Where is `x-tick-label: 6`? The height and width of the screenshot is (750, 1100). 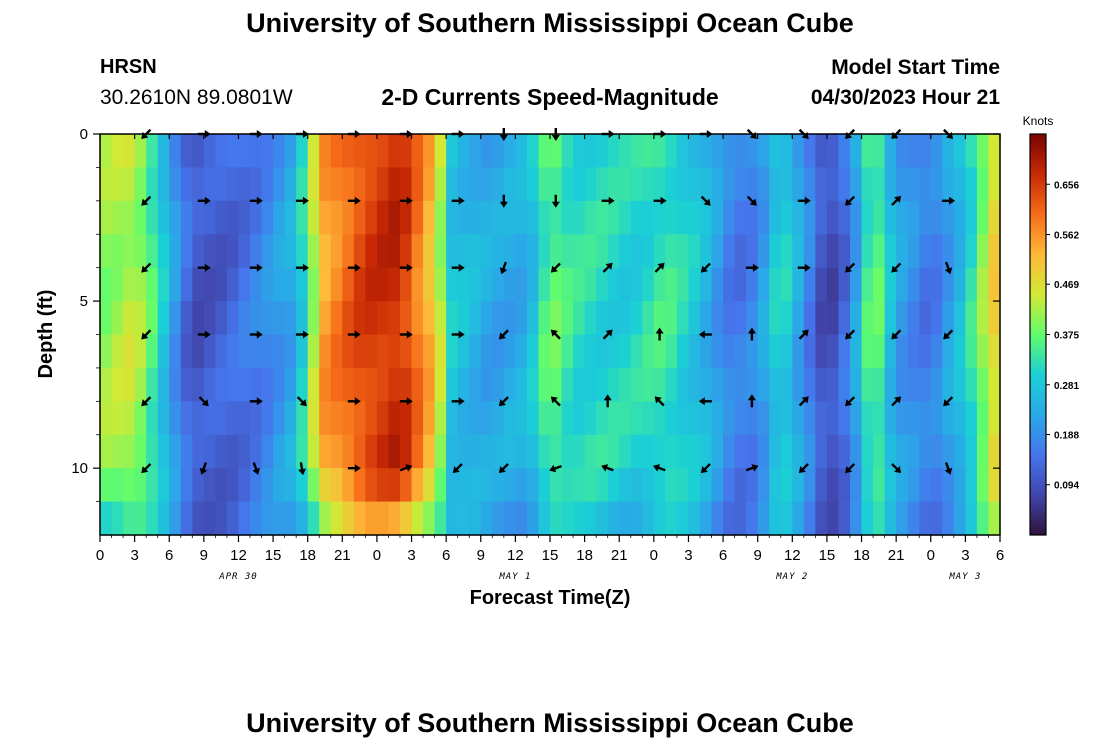 x-tick-label: 6 is located at coordinates (1000, 555).